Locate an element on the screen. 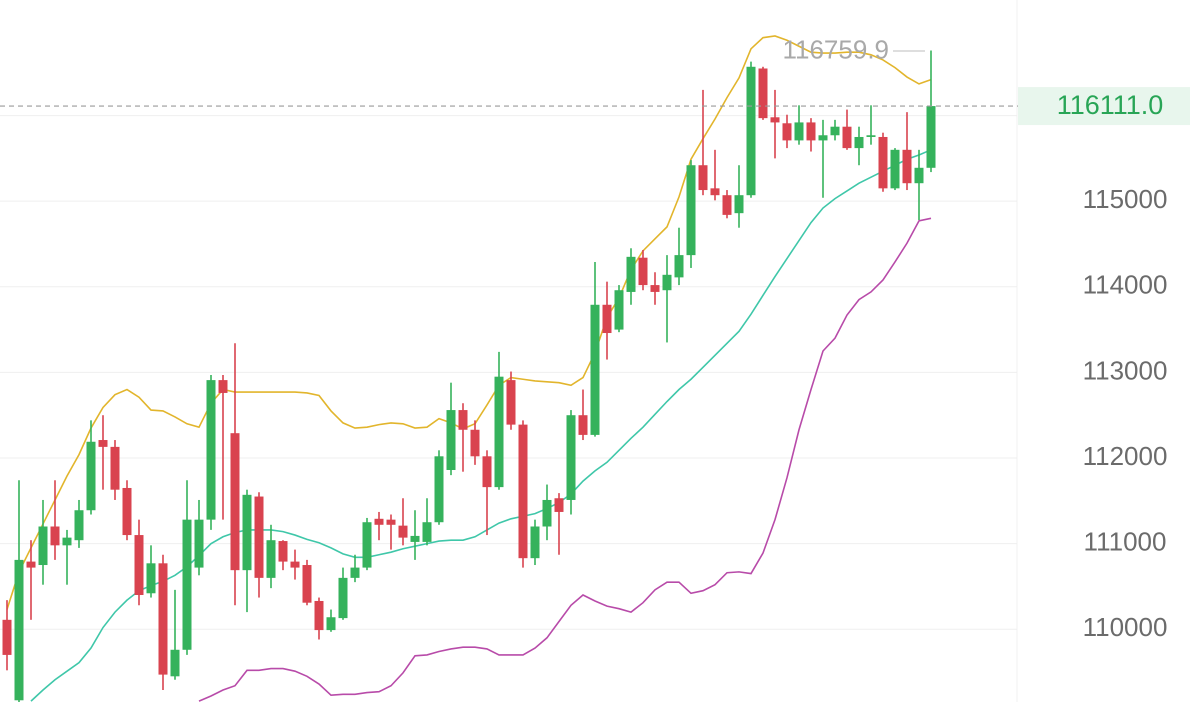 This screenshot has height=702, width=1200. y-tick-label: 110000 is located at coordinates (1125, 627).